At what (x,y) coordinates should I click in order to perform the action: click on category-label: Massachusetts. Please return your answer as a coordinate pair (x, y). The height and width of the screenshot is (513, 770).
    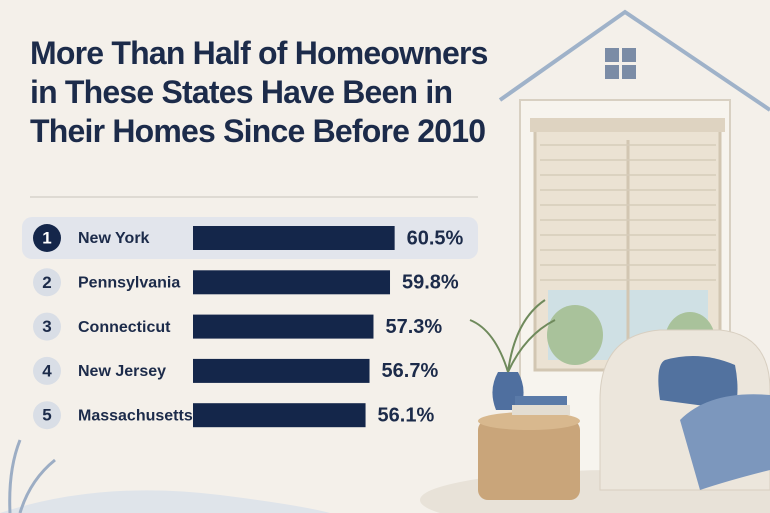
    Looking at the image, I should click on (135, 415).